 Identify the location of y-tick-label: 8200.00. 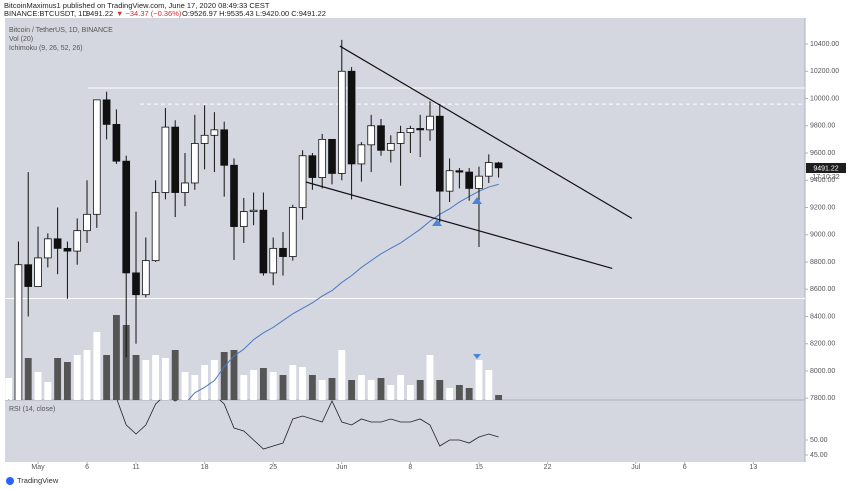
(822, 344).